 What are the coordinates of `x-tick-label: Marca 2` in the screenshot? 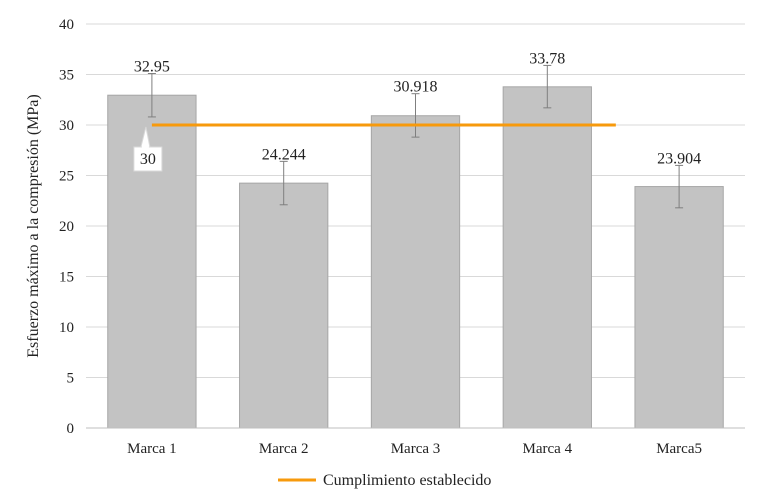 It's located at (284, 449).